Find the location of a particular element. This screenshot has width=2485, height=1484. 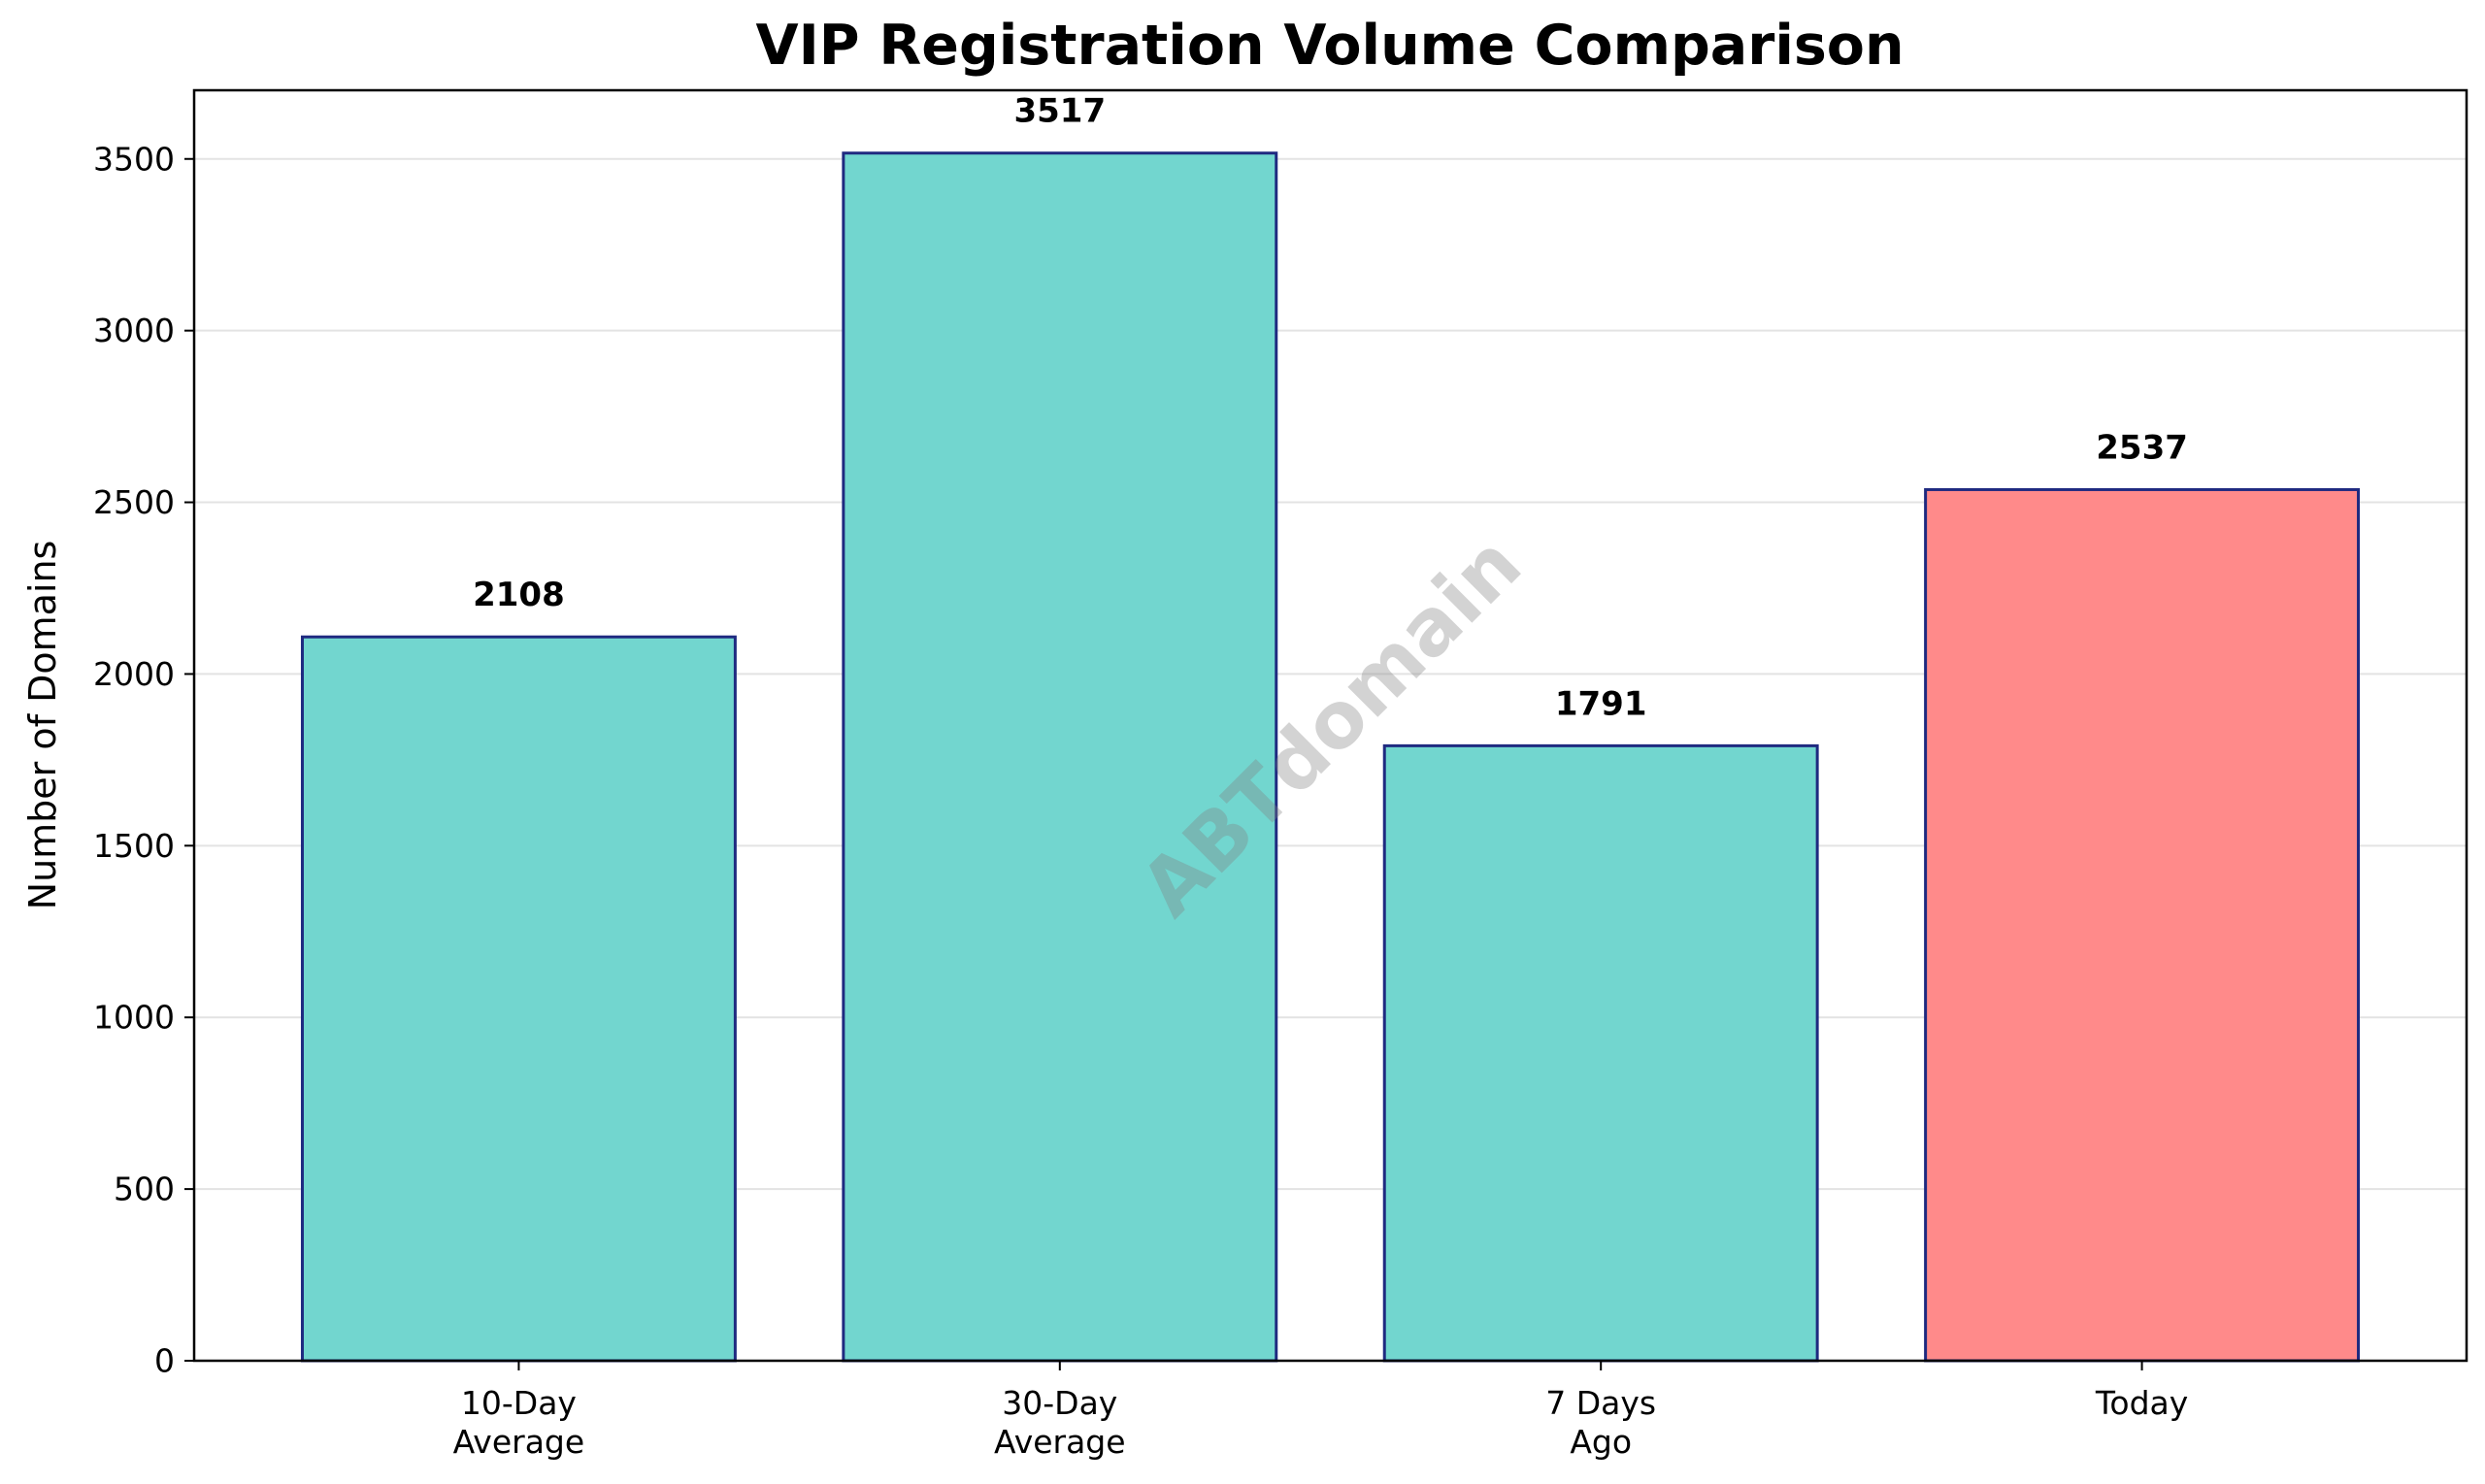

y-tick-label: 2500 is located at coordinates (134, 502).